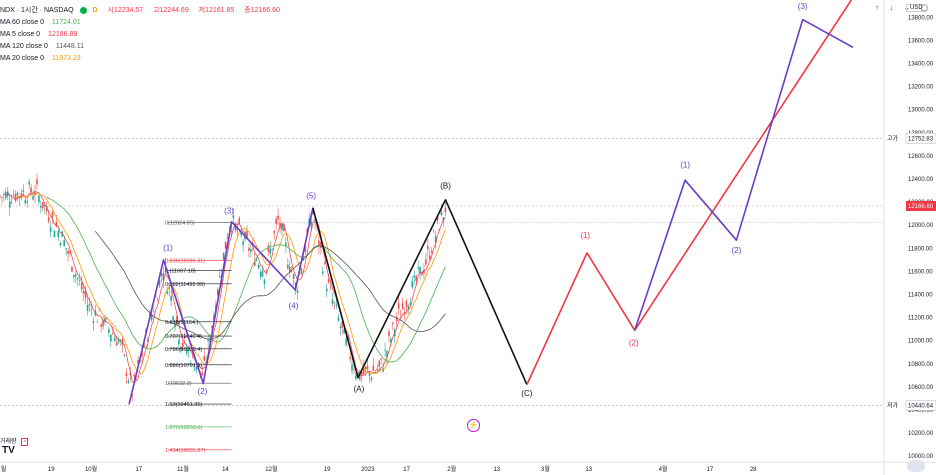 This screenshot has height=475, width=936. What do you see at coordinates (893, 405) in the screenshot?
I see `price-line-label: 저가` at bounding box center [893, 405].